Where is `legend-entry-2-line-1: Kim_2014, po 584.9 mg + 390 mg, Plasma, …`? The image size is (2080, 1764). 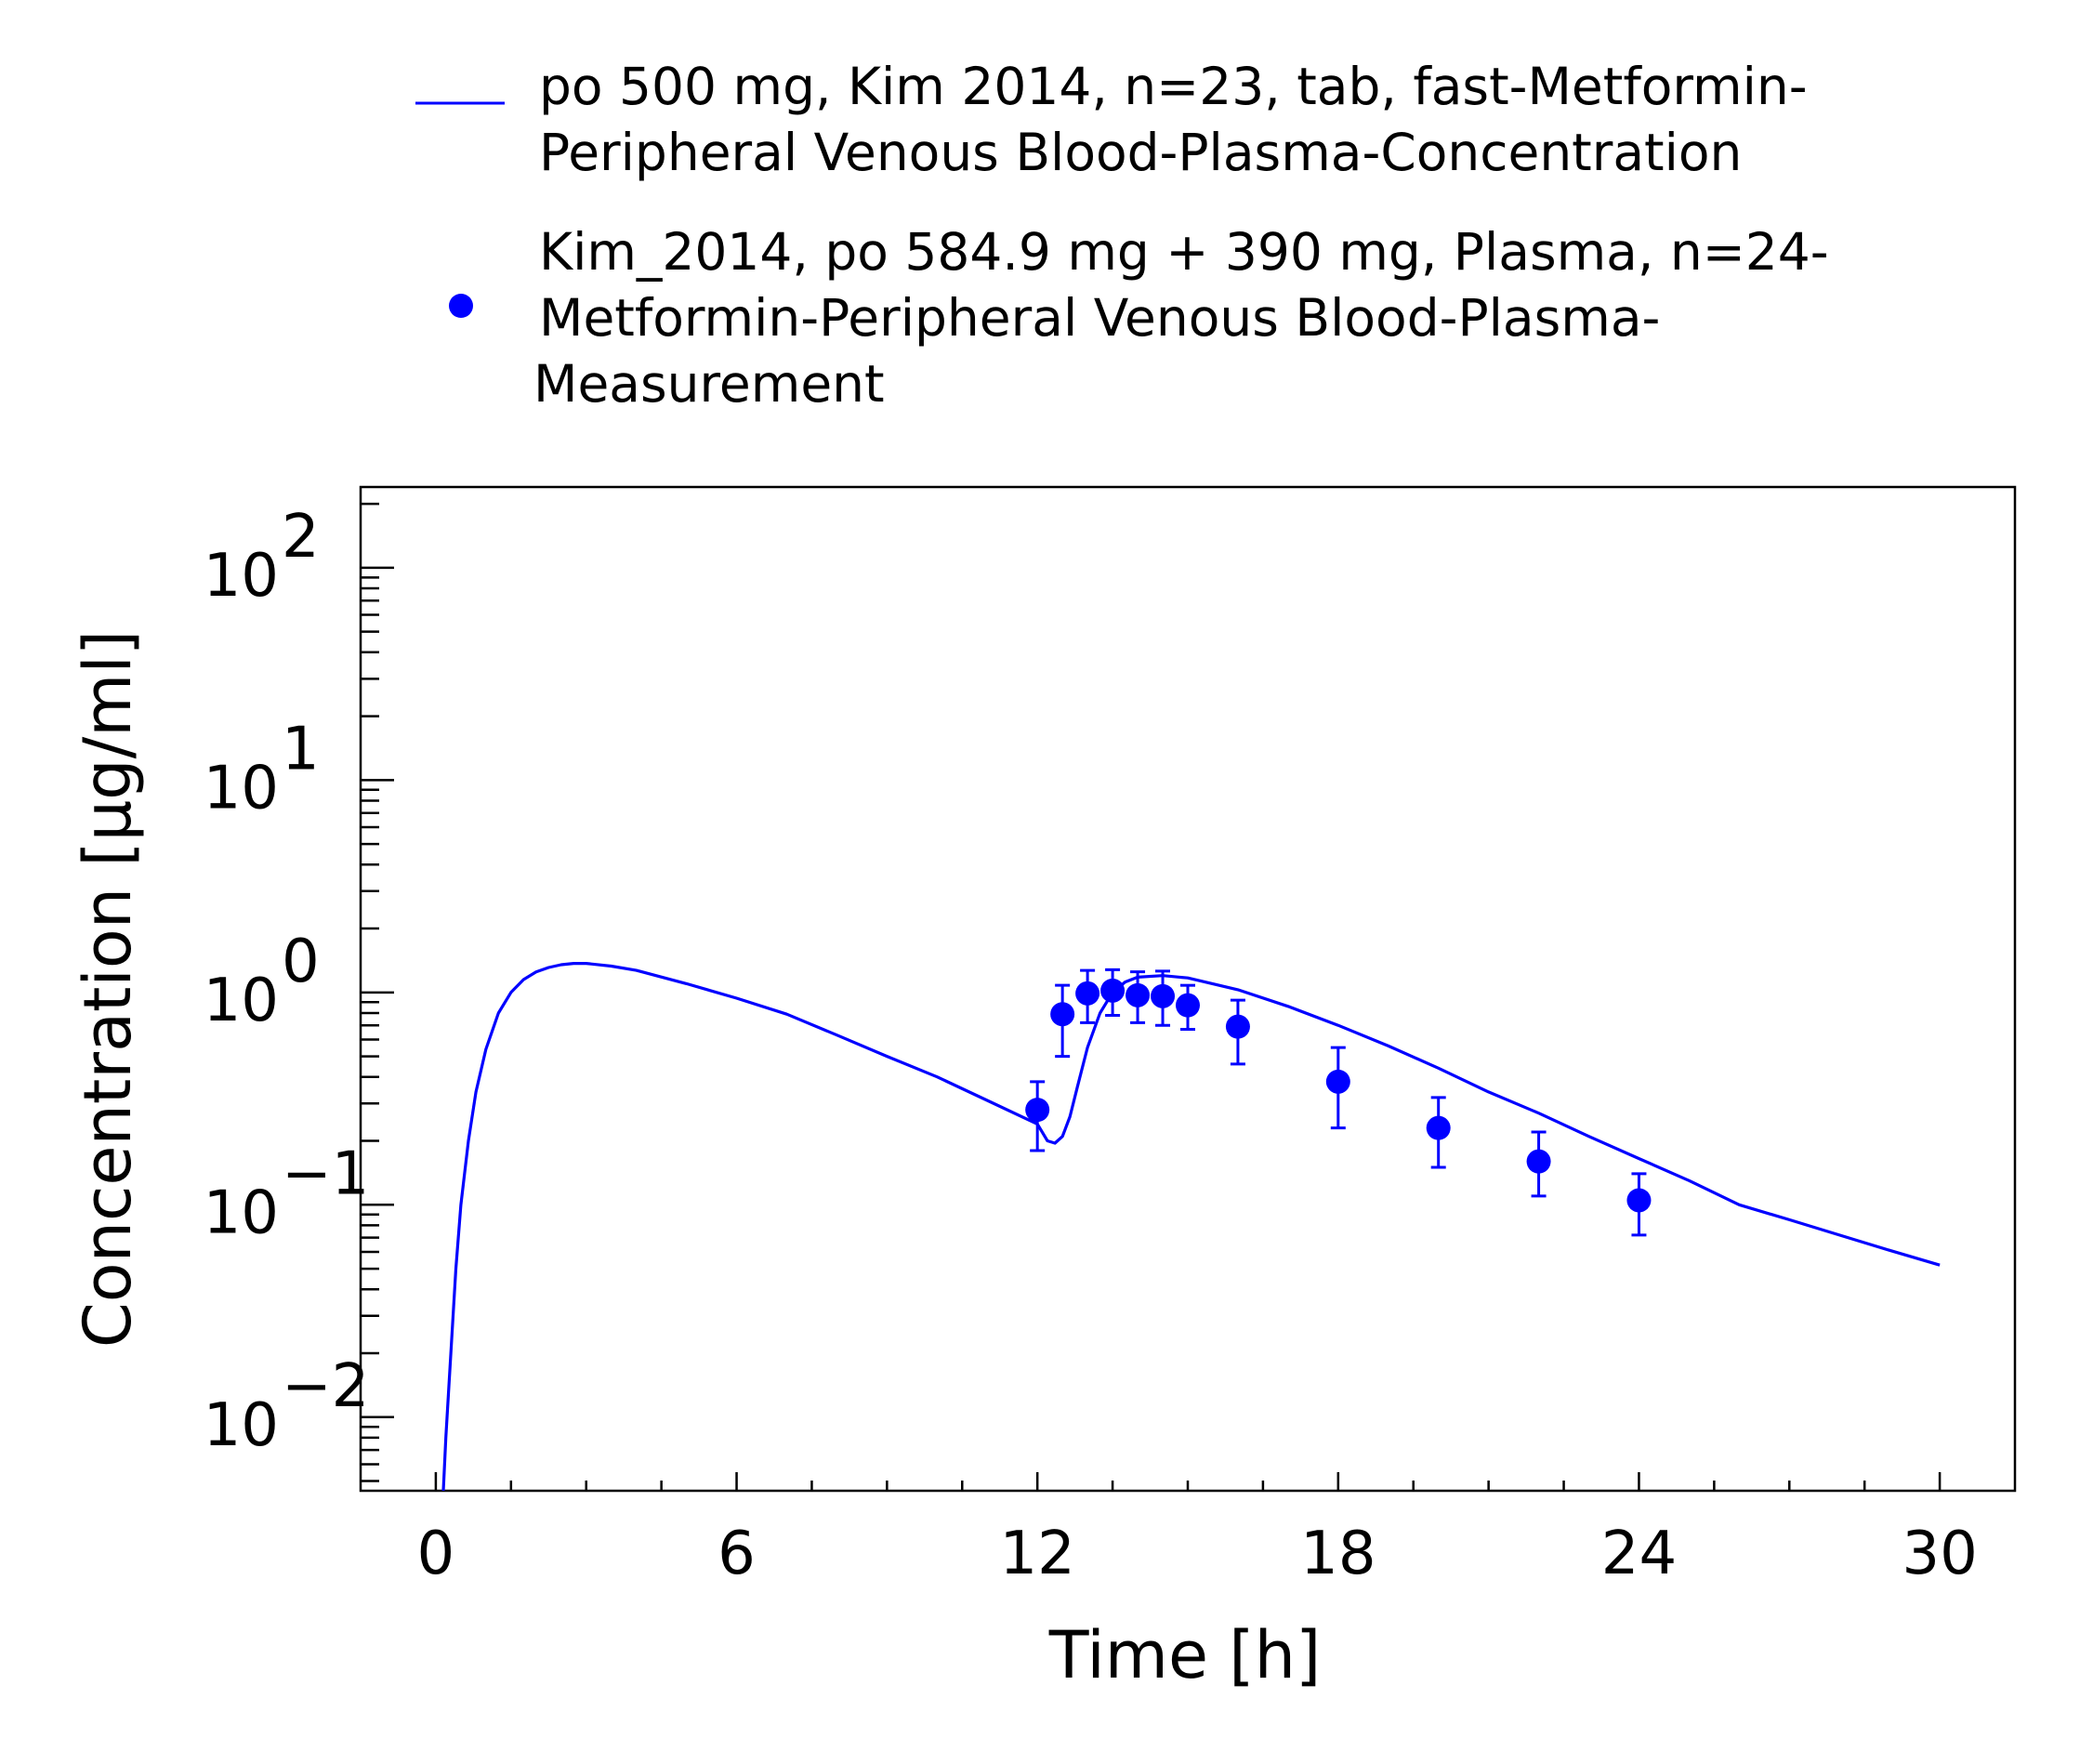 legend-entry-2-line-1: Kim_2014, po 584.9 mg + 390 mg, Plasma, … is located at coordinates (1184, 252).